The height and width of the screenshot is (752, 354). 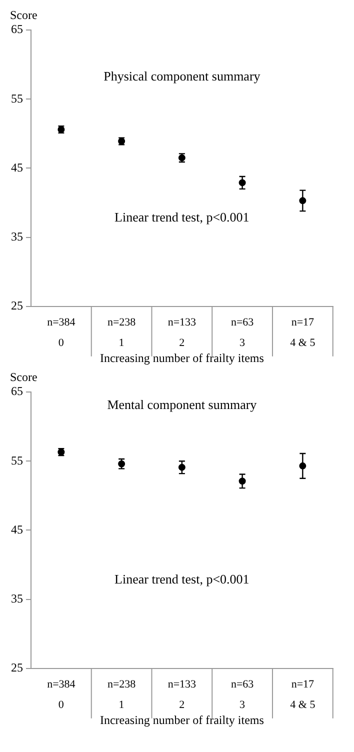 I want to click on chart-title: Mental component summary, so click(x=182, y=404).